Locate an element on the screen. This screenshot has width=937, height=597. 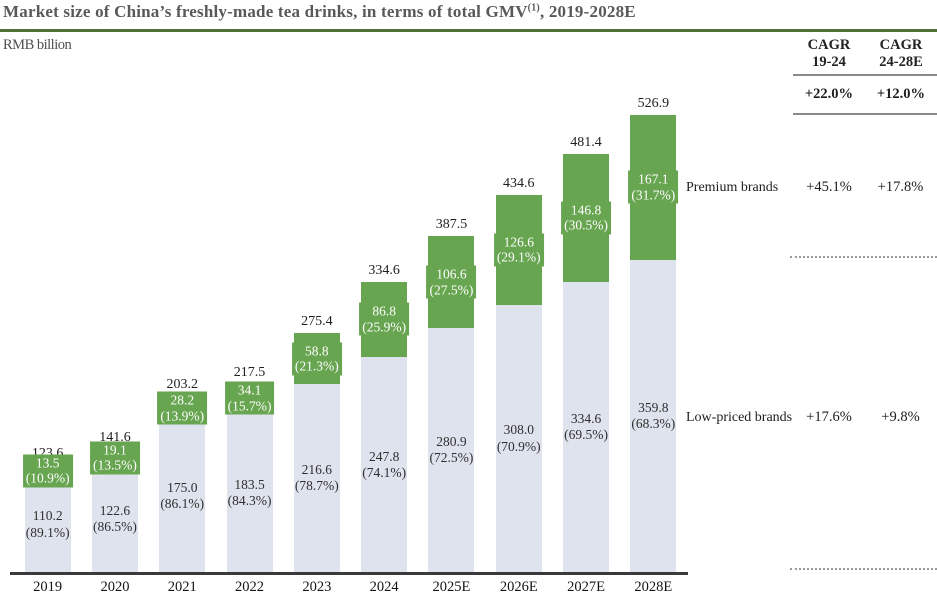
bar-2026E: 434.6 126.6 (29.1%) 308.0 (70.9%) is located at coordinates (518, 374).